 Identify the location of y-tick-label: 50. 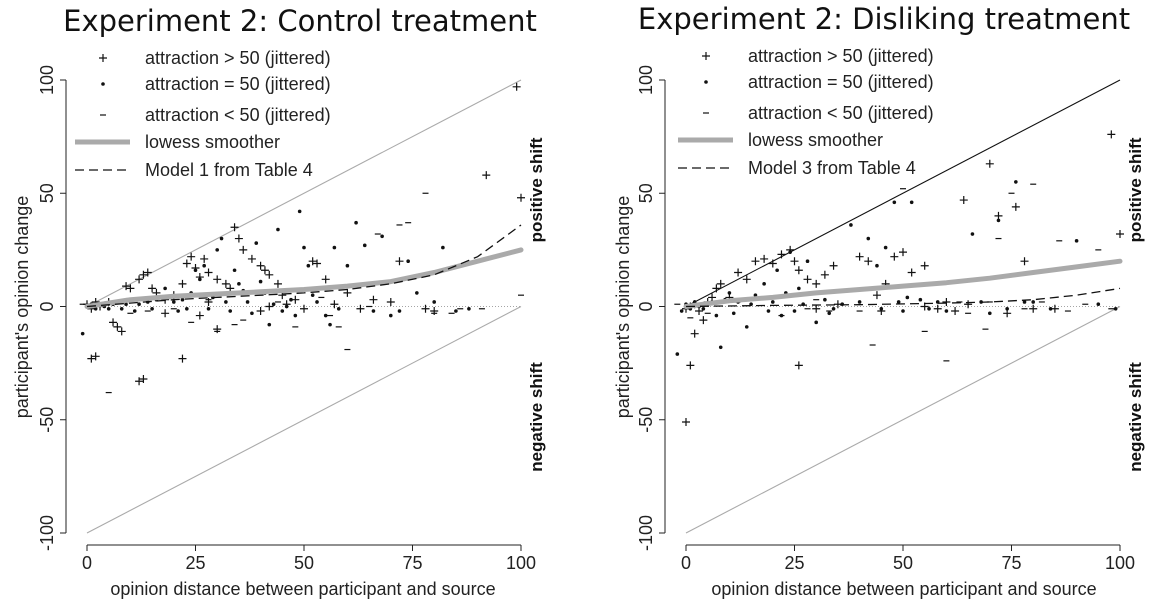
(646, 193).